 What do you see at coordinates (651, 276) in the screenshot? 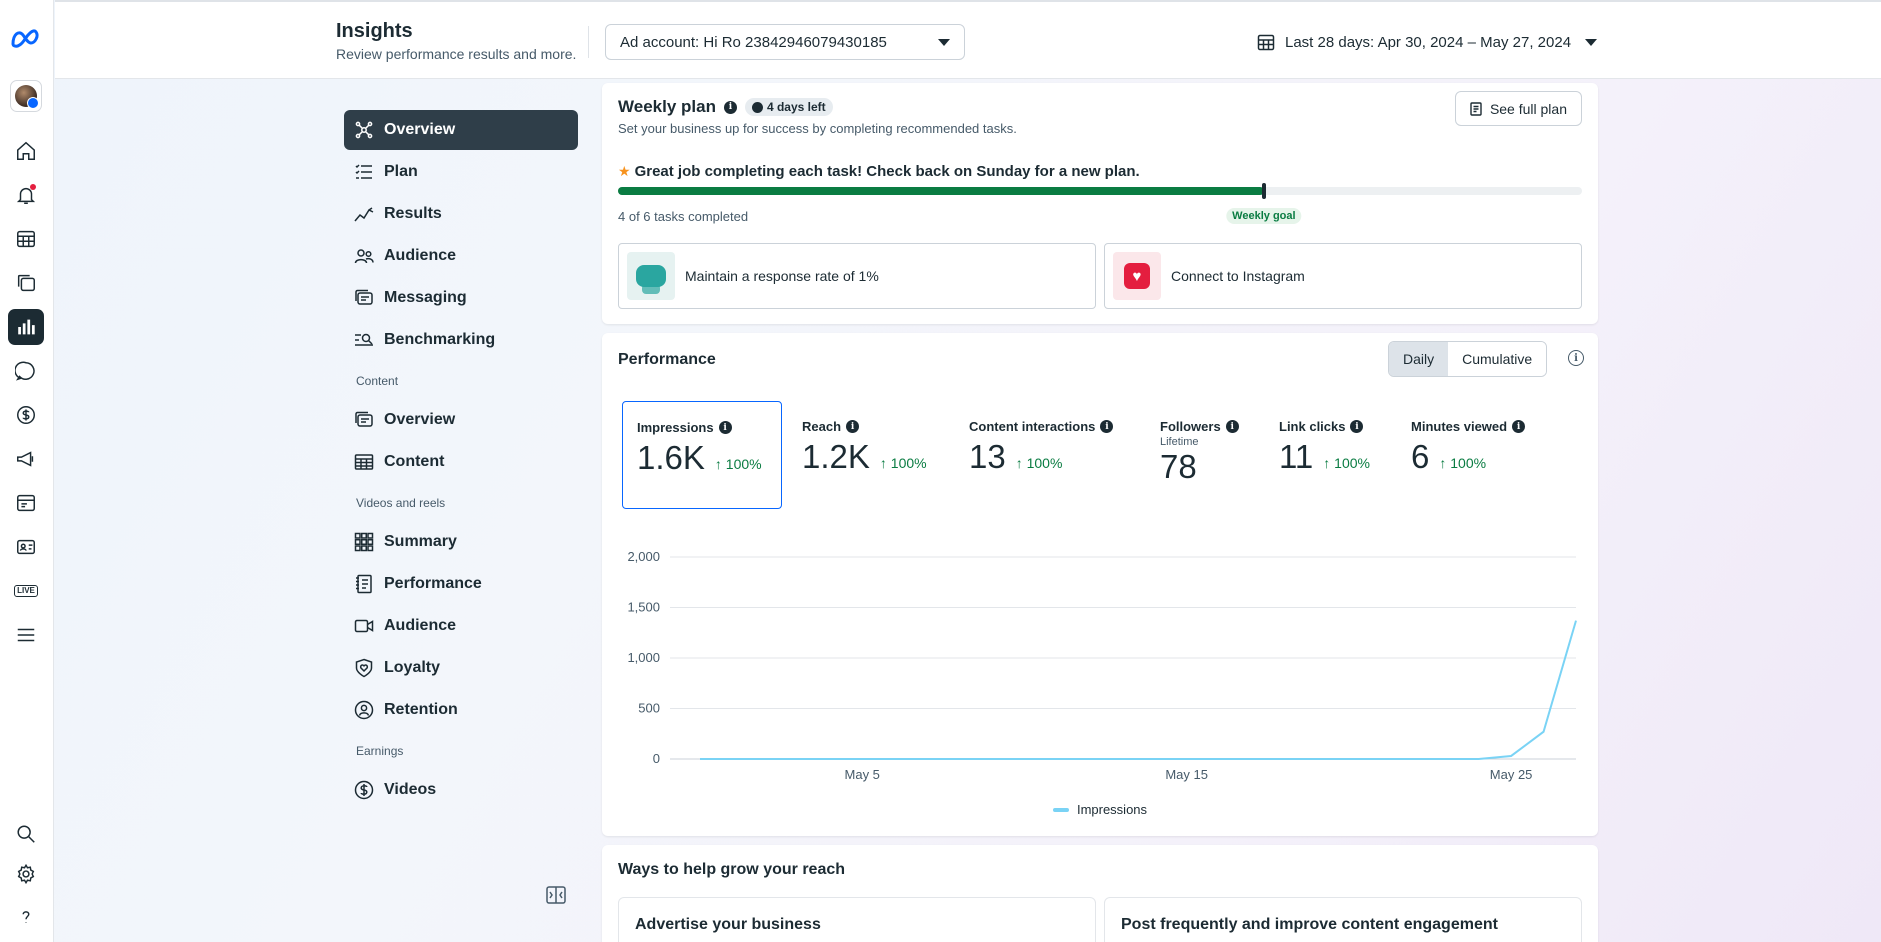
I see `chat-bubbles-icon` at bounding box center [651, 276].